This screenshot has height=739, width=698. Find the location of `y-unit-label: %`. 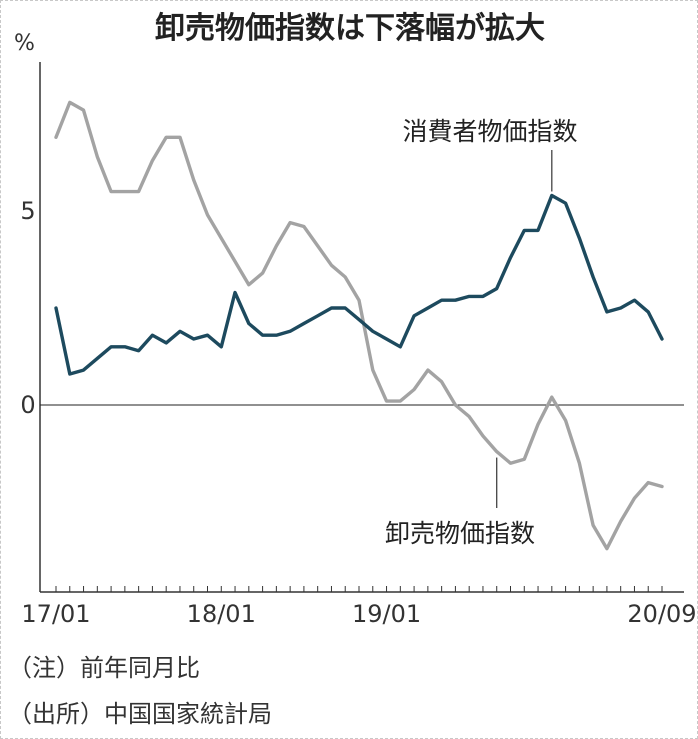

y-unit-label: % is located at coordinates (24, 43).